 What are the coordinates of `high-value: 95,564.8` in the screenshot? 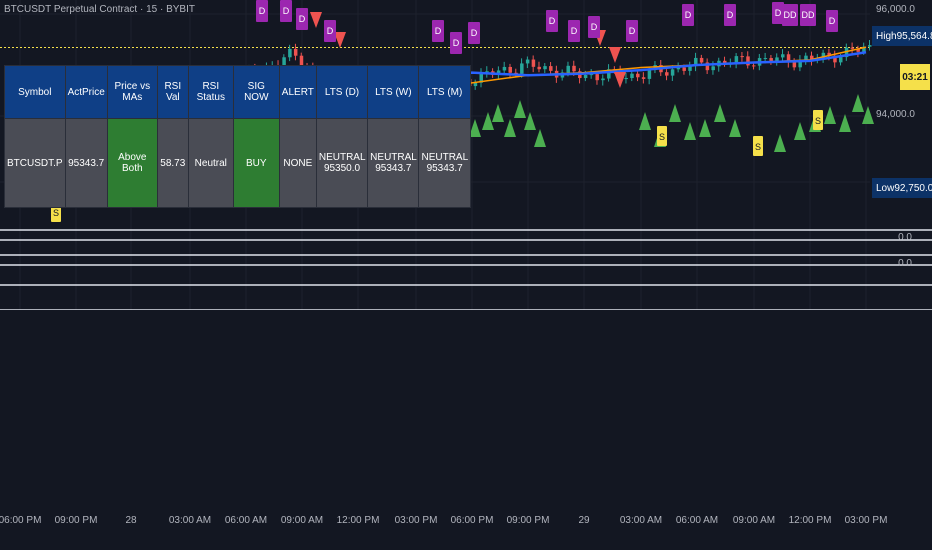 It's located at (914, 36).